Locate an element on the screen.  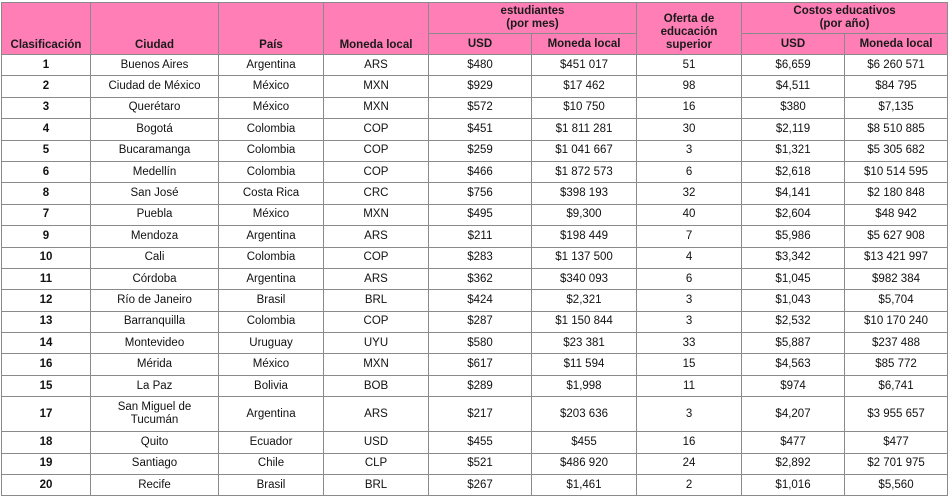
cost-usd-cell: $380 is located at coordinates (793, 108).